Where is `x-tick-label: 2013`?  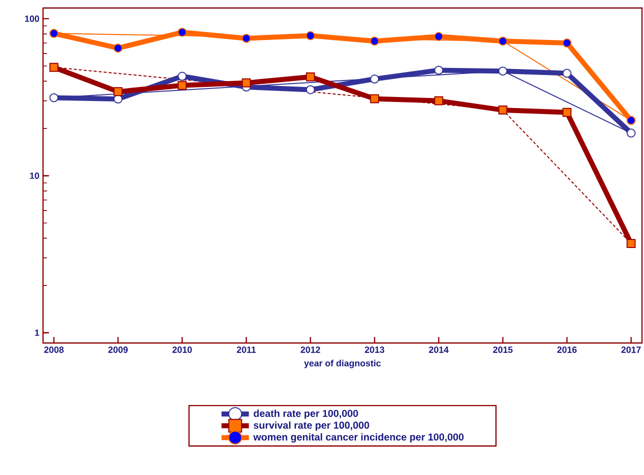
x-tick-label: 2013 is located at coordinates (374, 349).